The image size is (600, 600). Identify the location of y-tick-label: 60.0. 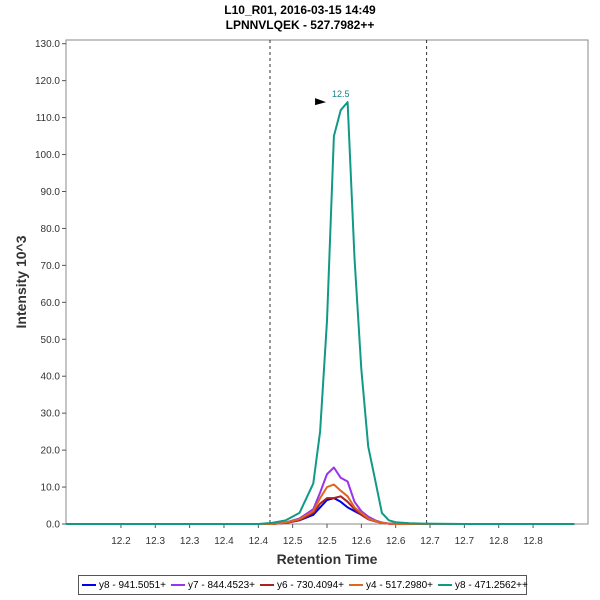
(51, 303).